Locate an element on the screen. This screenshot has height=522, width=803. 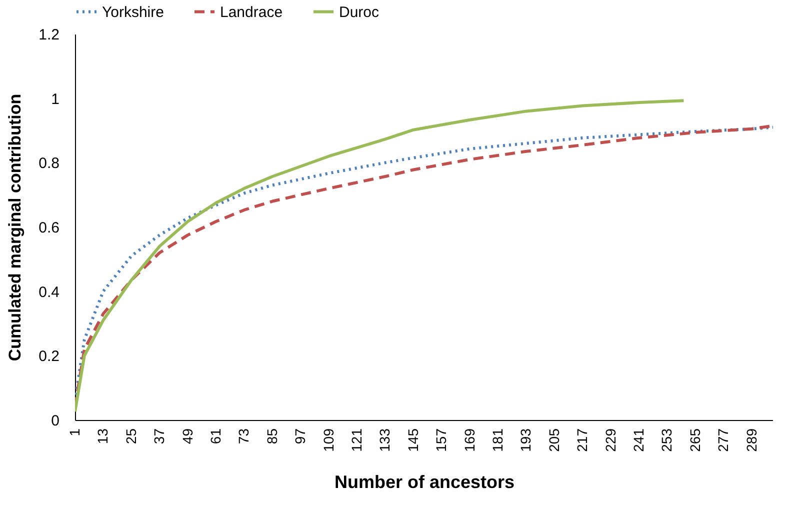
x-tick-label: 181 is located at coordinates (498, 440).